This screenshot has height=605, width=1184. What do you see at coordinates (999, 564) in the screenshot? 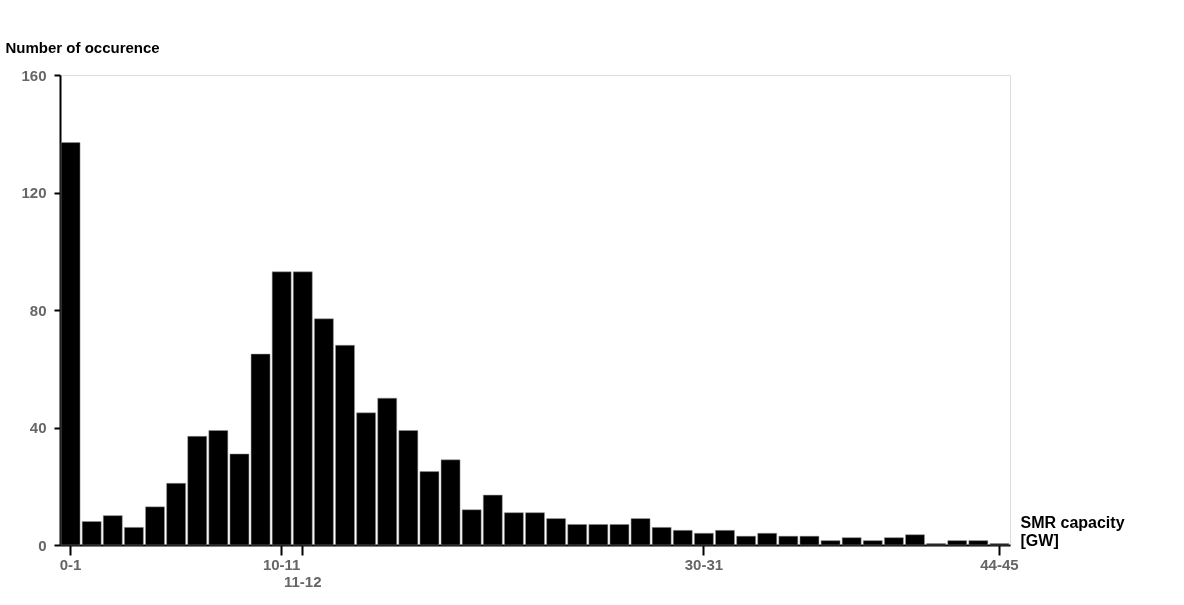
I see `x-tick-label: 44-45` at bounding box center [999, 564].